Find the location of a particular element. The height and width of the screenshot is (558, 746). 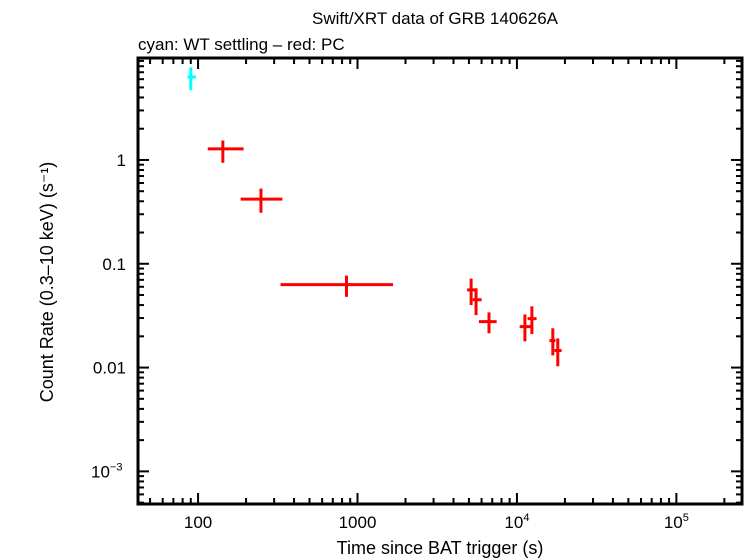

y-tick-label: 0.01 is located at coordinates (109, 368).